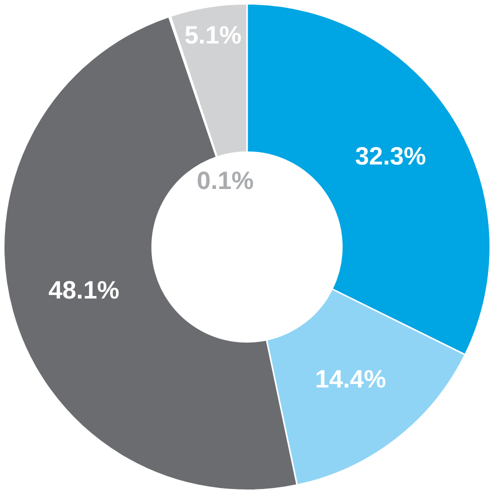  What do you see at coordinates (225, 181) in the screenshot?
I see `data-label: 0.1%` at bounding box center [225, 181].